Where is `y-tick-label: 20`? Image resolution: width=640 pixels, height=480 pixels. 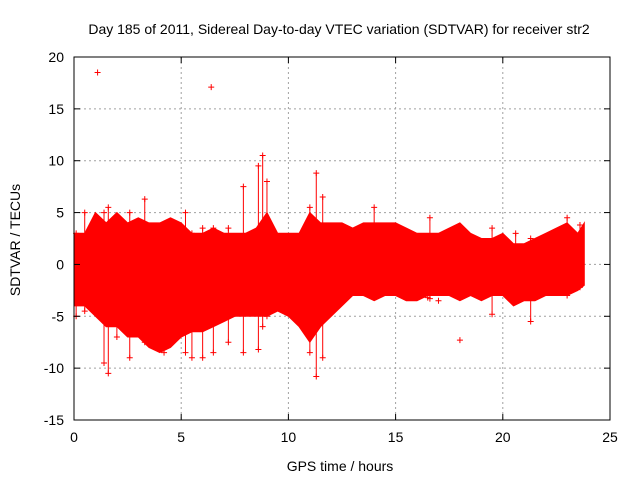
y-tick-label: 20 is located at coordinates (56, 57).